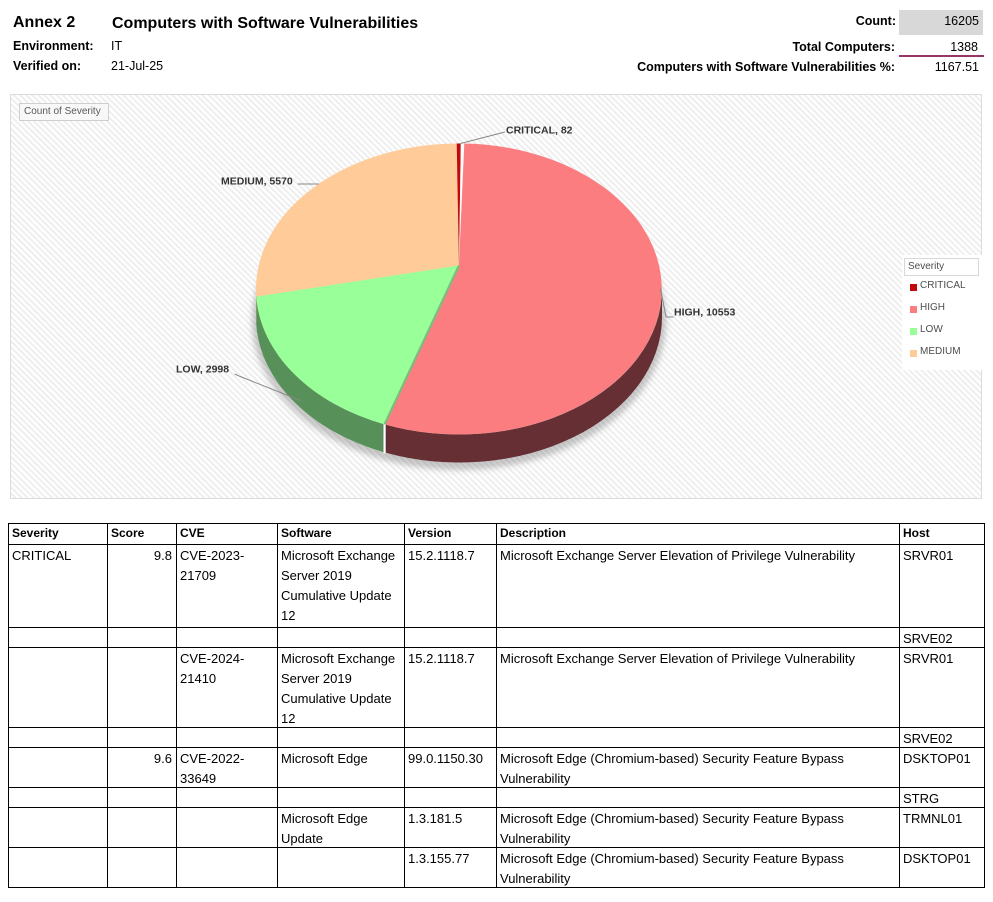  I want to click on svg-text: HIGH, 10553, so click(704, 313).